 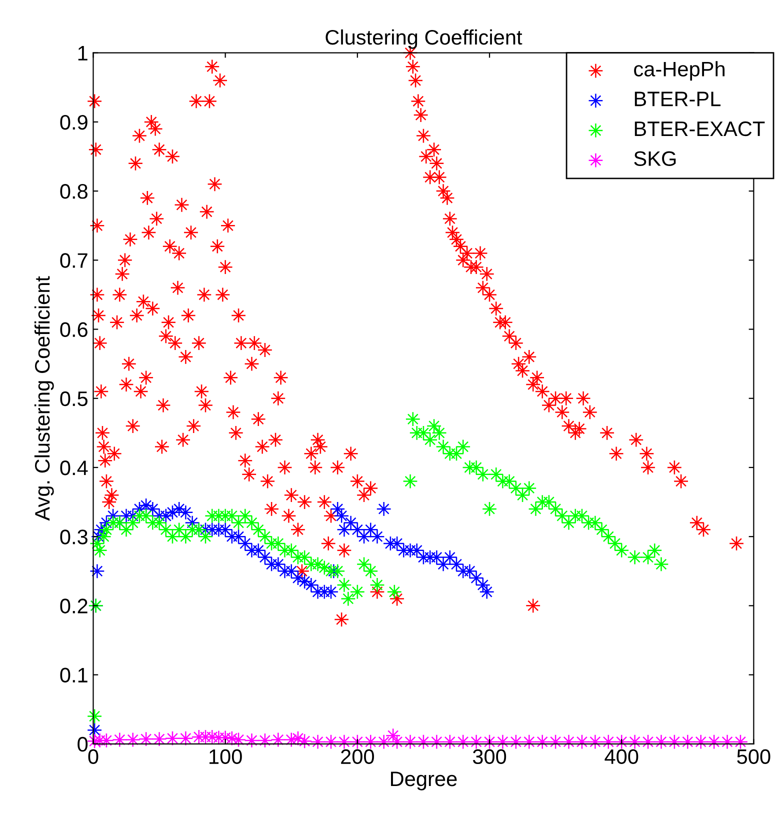 What do you see at coordinates (489, 756) in the screenshot?
I see `x-tick-label: 300` at bounding box center [489, 756].